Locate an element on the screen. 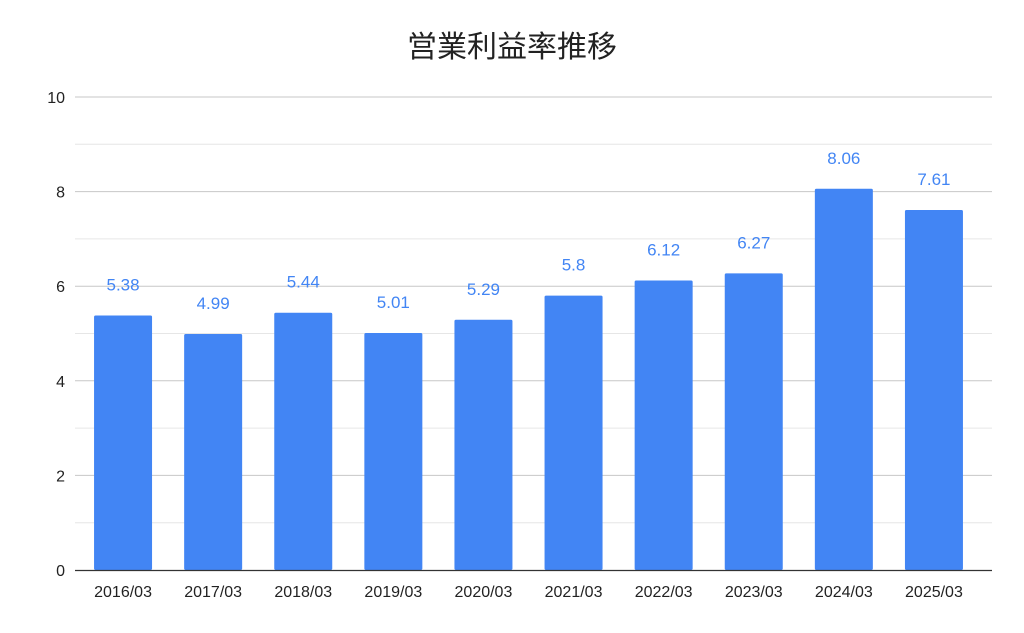  x-tick-label: 2023/03 is located at coordinates (754, 592).